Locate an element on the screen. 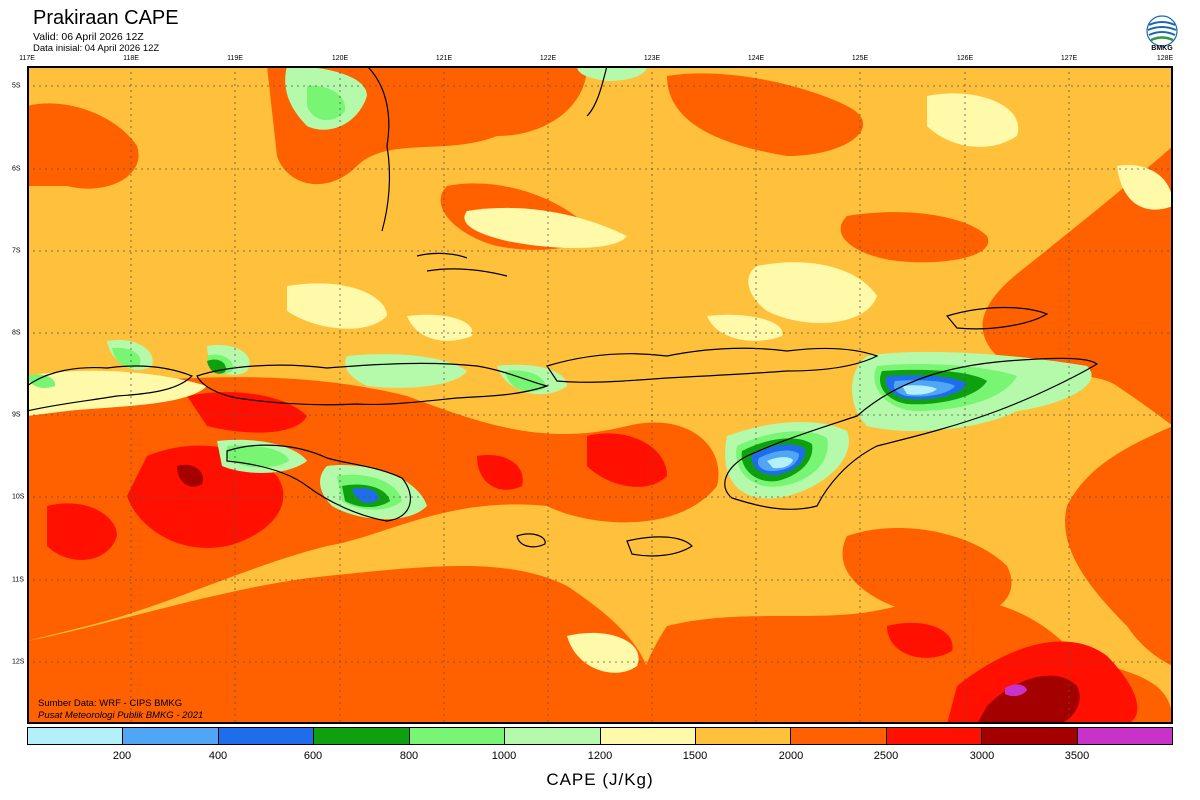 Image resolution: width=1200 pixels, height=800 pixels. bmkg-logo-text: BMKG is located at coordinates (1162, 48).